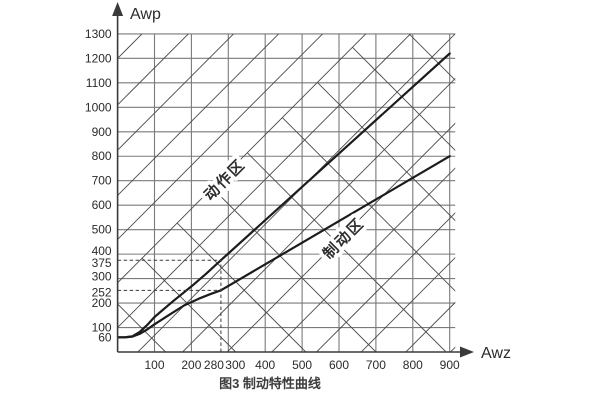  Describe the element at coordinates (339, 365) in the screenshot. I see `x-tick-label: 600` at that location.